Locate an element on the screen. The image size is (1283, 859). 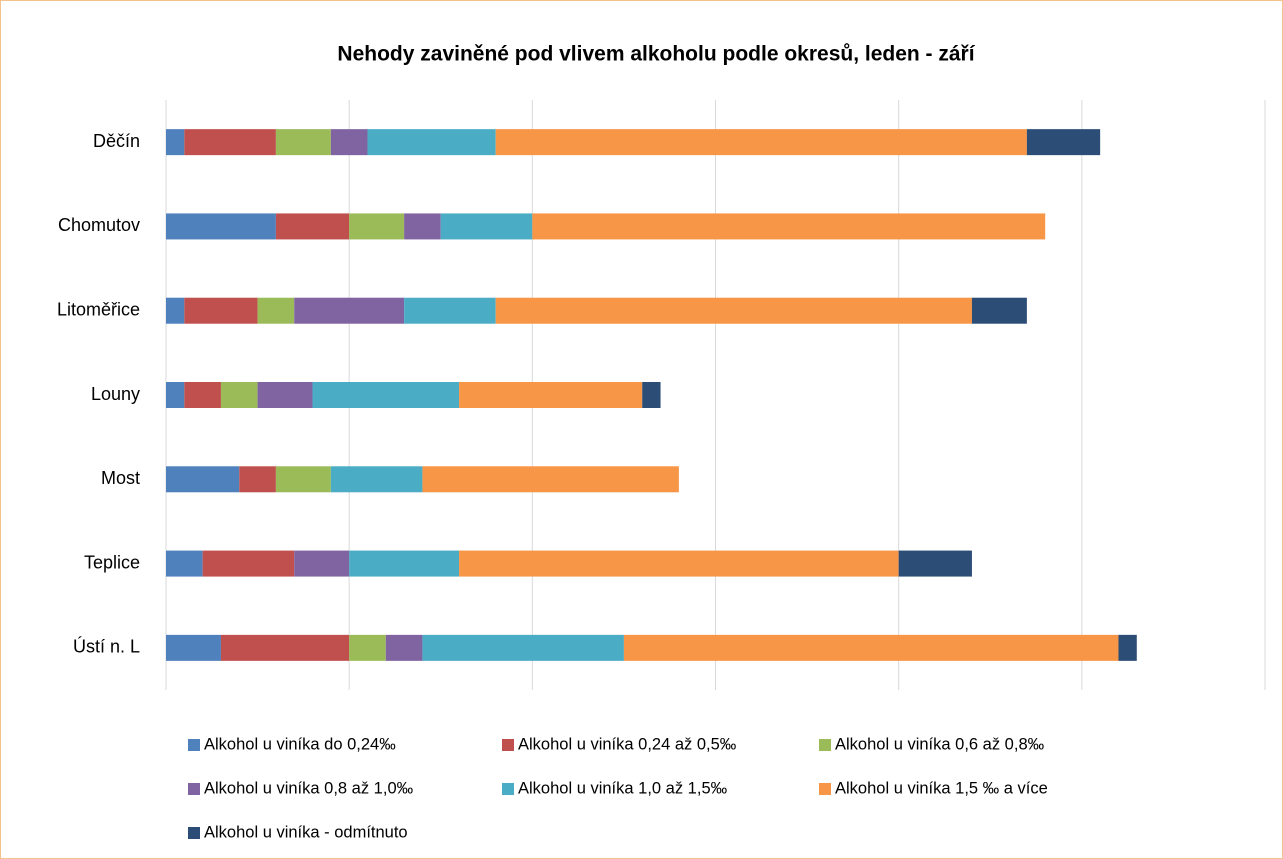
legend-label: Alkohol u viníka 0,8 až 1,0‰ is located at coordinates (309, 788).